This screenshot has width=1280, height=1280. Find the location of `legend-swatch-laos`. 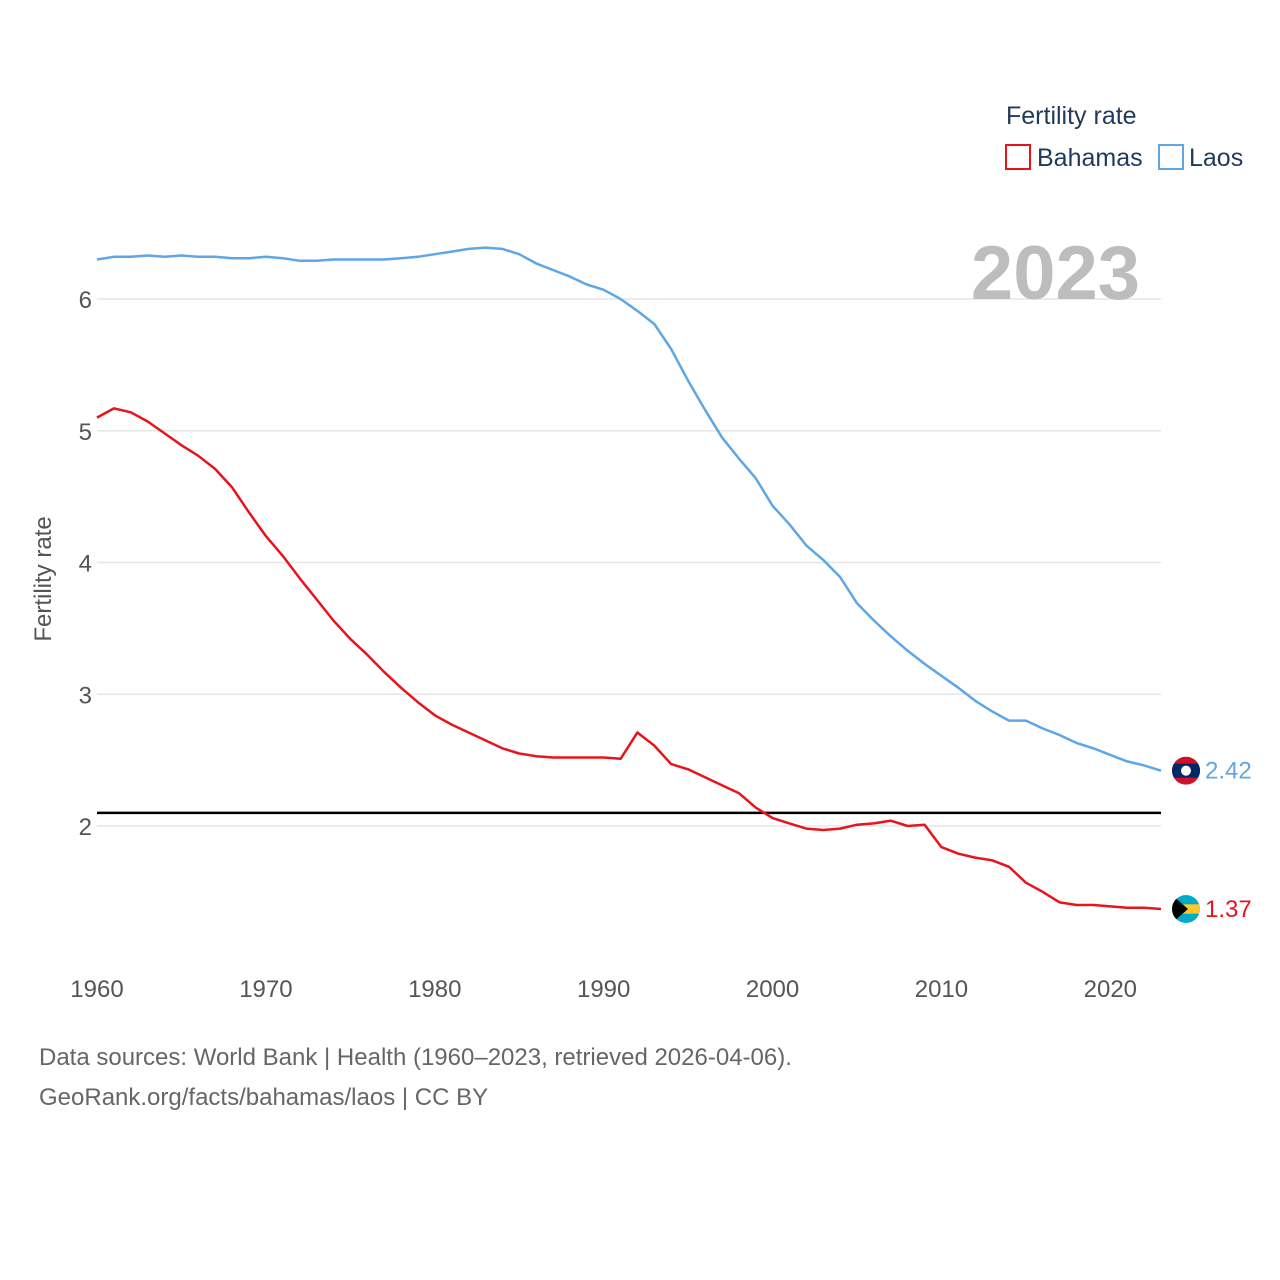

legend-swatch-laos is located at coordinates (1171, 157).